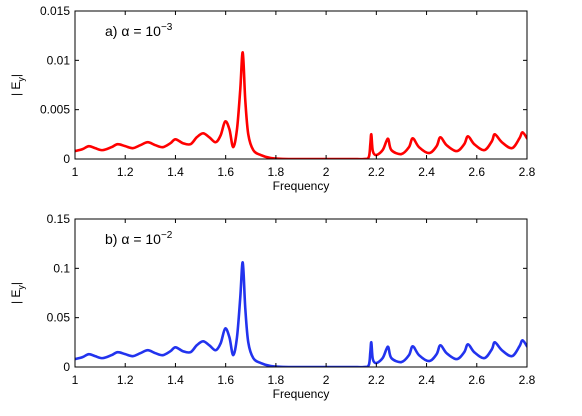  What do you see at coordinates (276, 172) in the screenshot?
I see `panel-a-xtick-label: 1.8` at bounding box center [276, 172].